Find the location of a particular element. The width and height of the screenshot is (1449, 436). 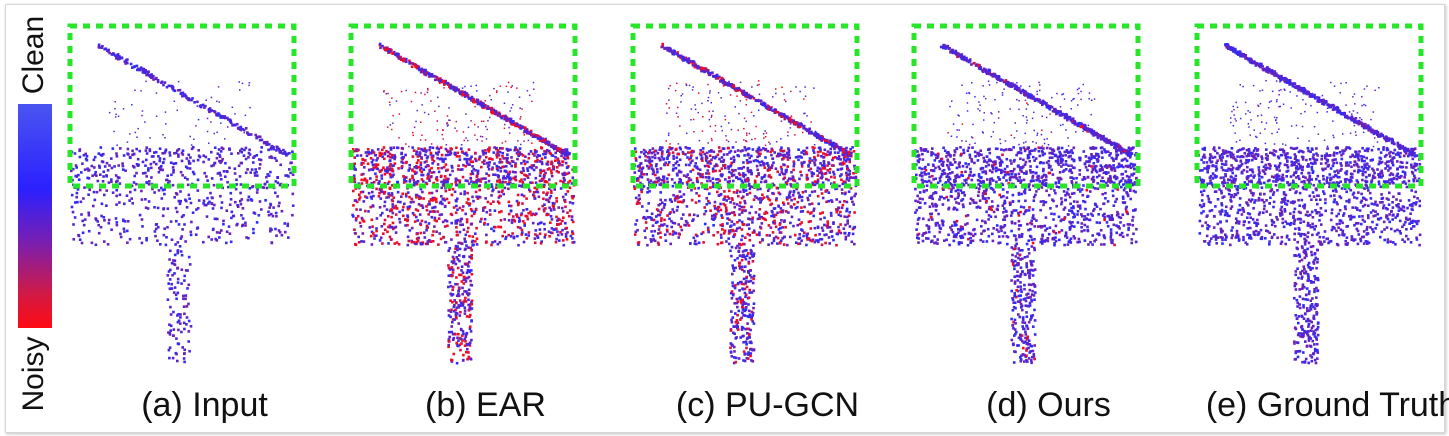

points-pugcn is located at coordinates (745, 203).